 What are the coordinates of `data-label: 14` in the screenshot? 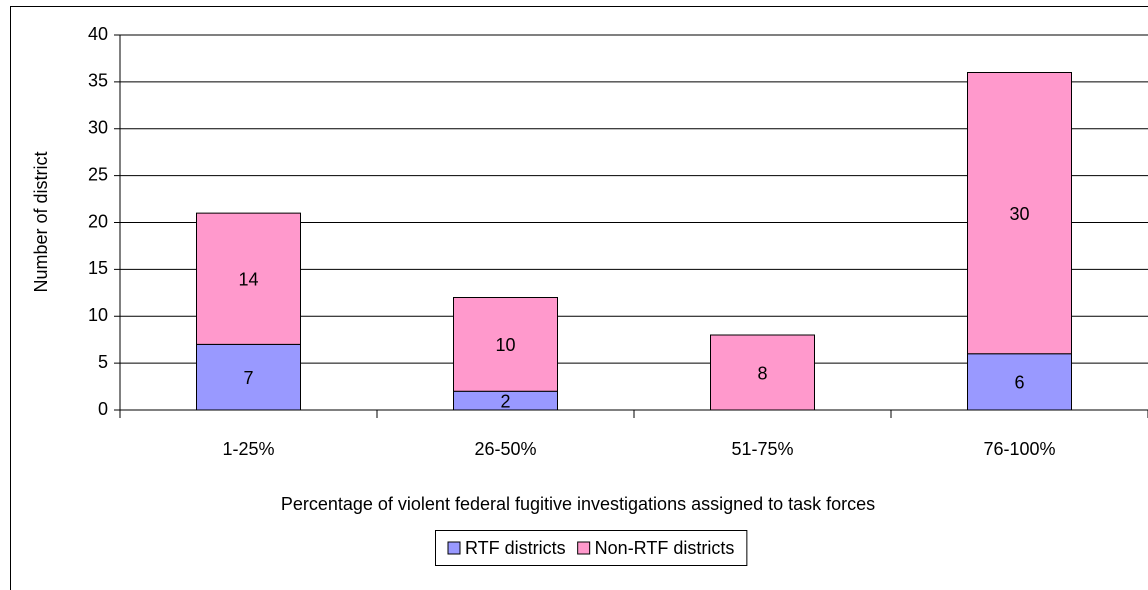 It's located at (248, 280).